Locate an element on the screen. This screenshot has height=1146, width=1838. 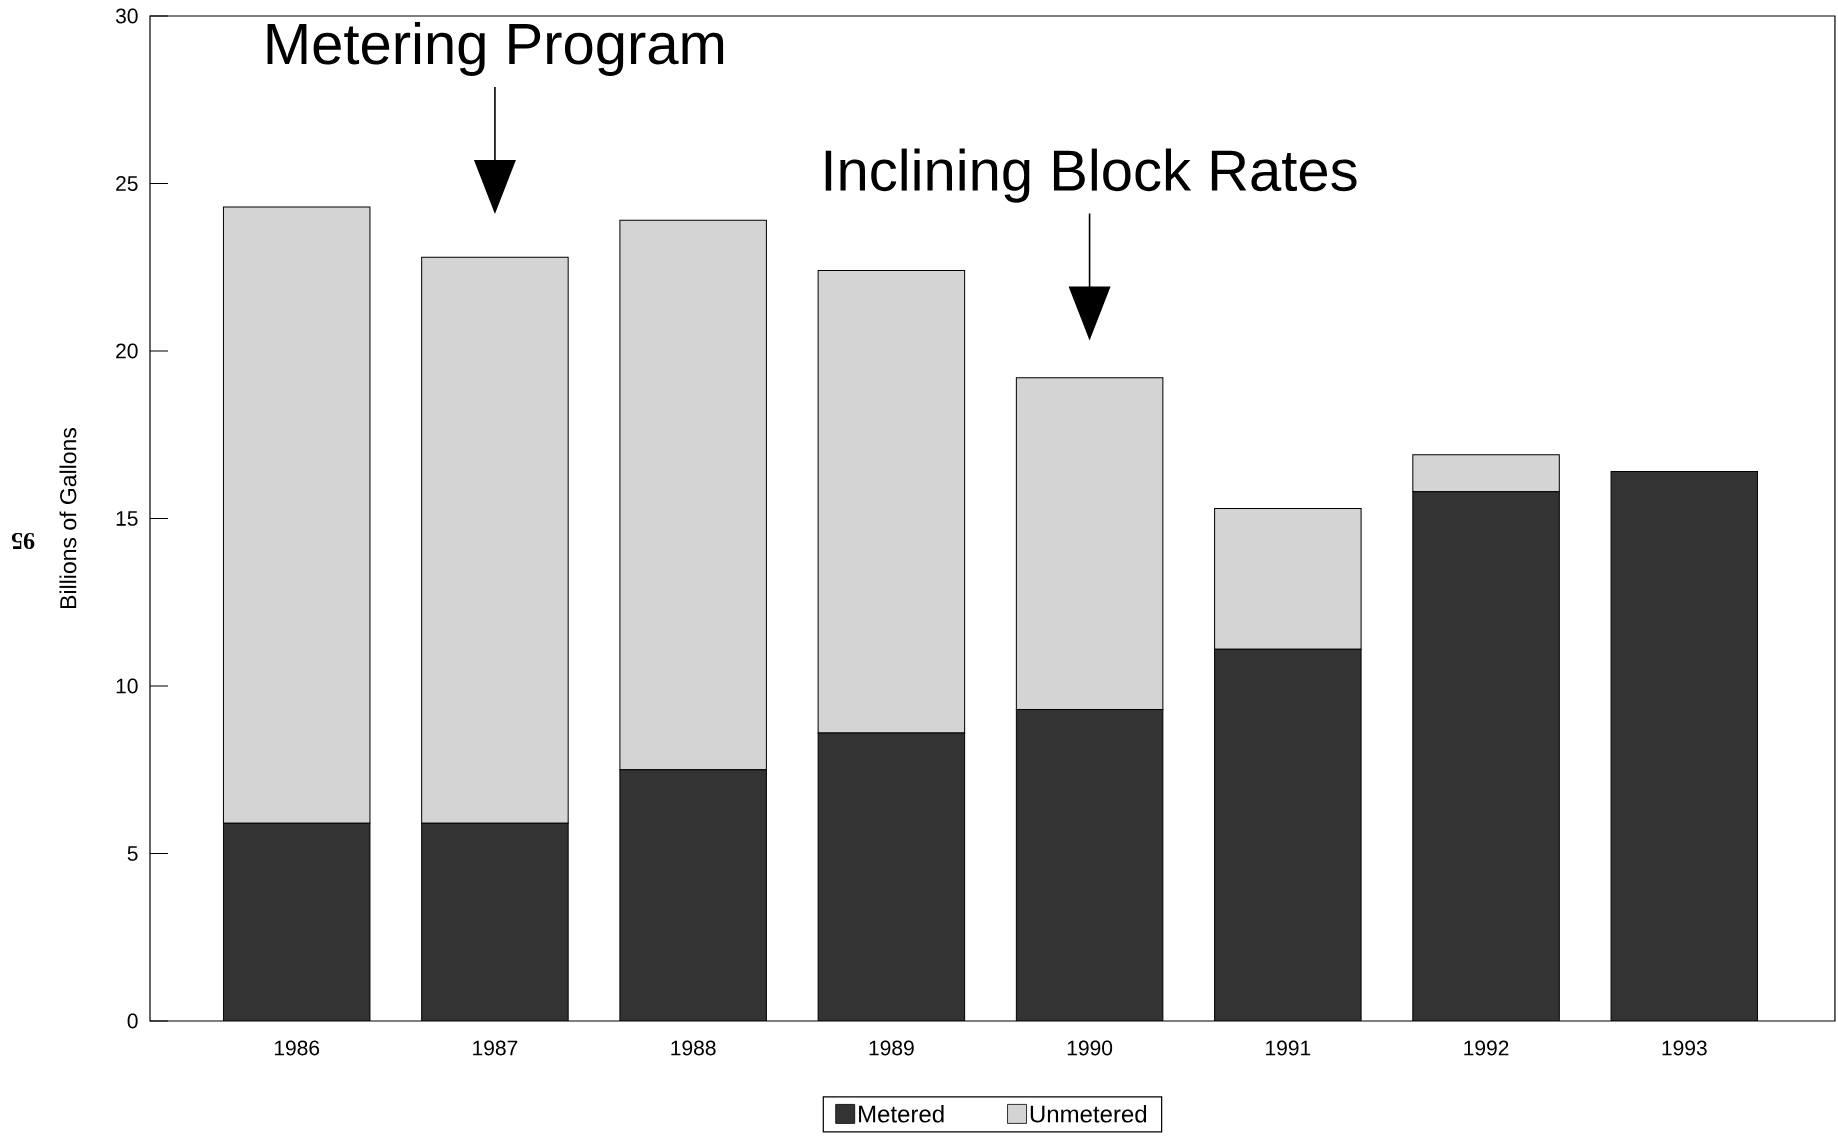
y-tick-label: 15 is located at coordinates (127, 518).